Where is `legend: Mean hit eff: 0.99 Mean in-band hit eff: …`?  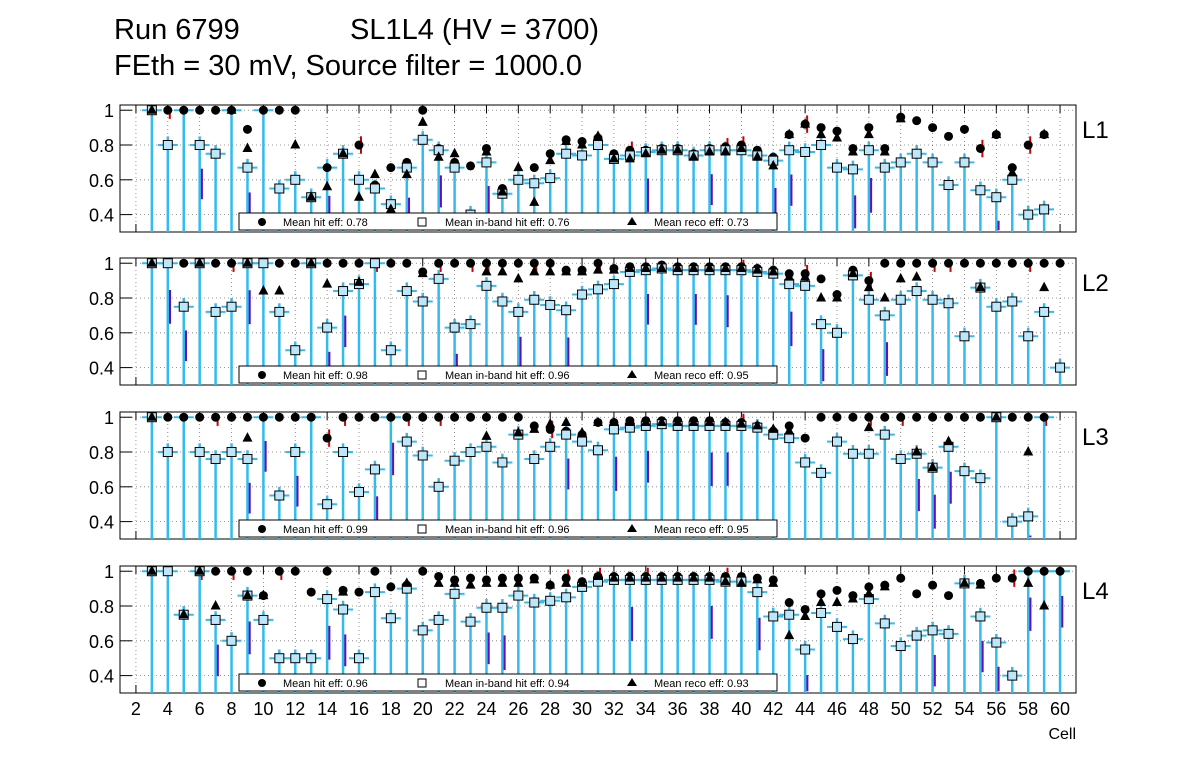 legend: Mean hit eff: 0.99 Mean in-band hit eff: … is located at coordinates (508, 528).